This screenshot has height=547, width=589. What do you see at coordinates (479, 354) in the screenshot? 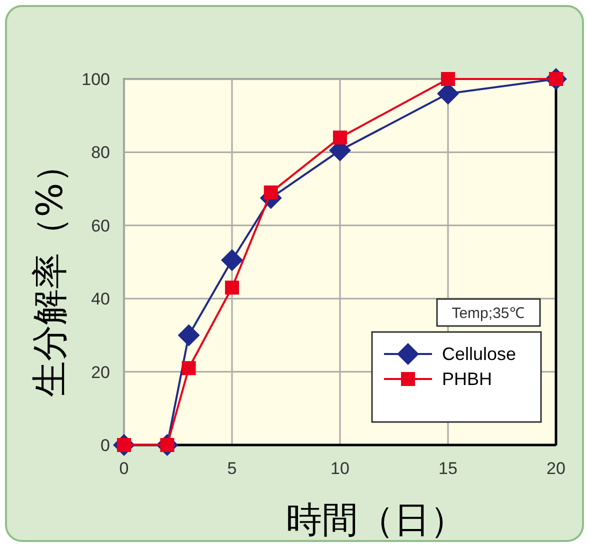
I see `legend-label: Cellulose` at bounding box center [479, 354].